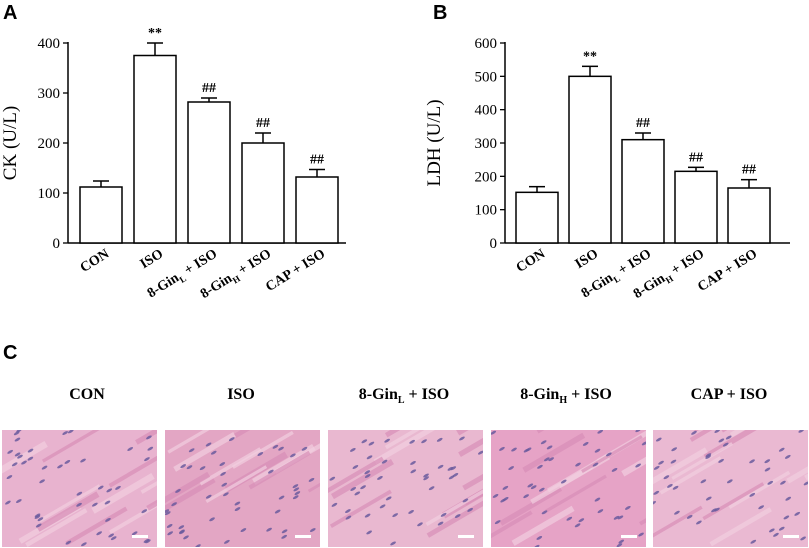  I want to click on panel-label-c: C, so click(10, 353).